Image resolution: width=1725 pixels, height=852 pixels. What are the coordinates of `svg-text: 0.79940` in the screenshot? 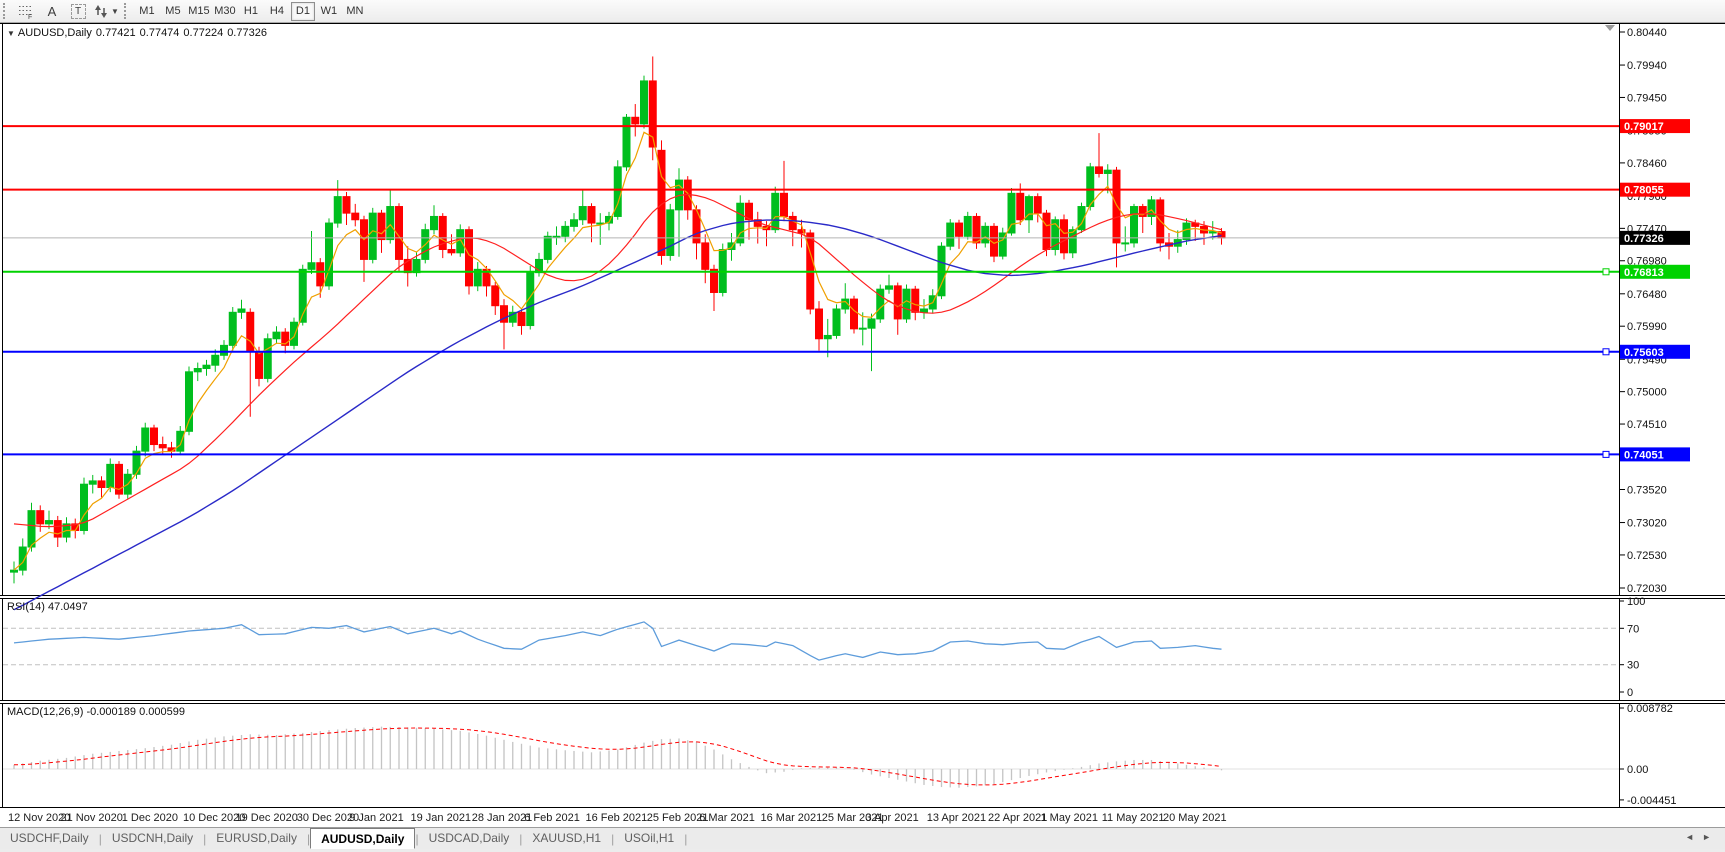 It's located at (1647, 66).